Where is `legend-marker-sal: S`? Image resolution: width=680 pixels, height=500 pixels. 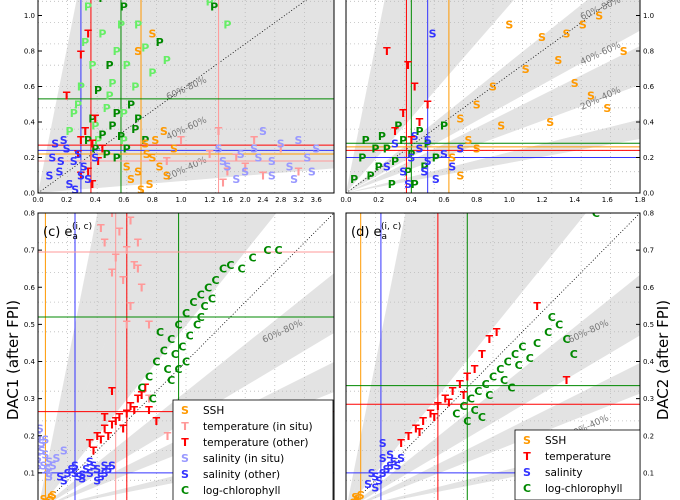 legend-marker-sal: S is located at coordinates (527, 472).